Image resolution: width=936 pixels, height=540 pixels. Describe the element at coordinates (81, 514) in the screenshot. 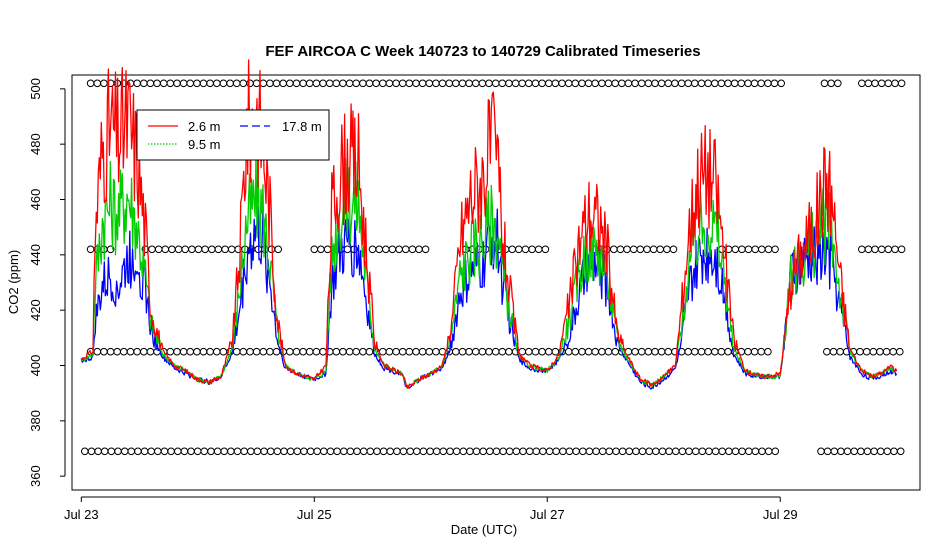

I see `x-tick-label: Jul 23` at that location.